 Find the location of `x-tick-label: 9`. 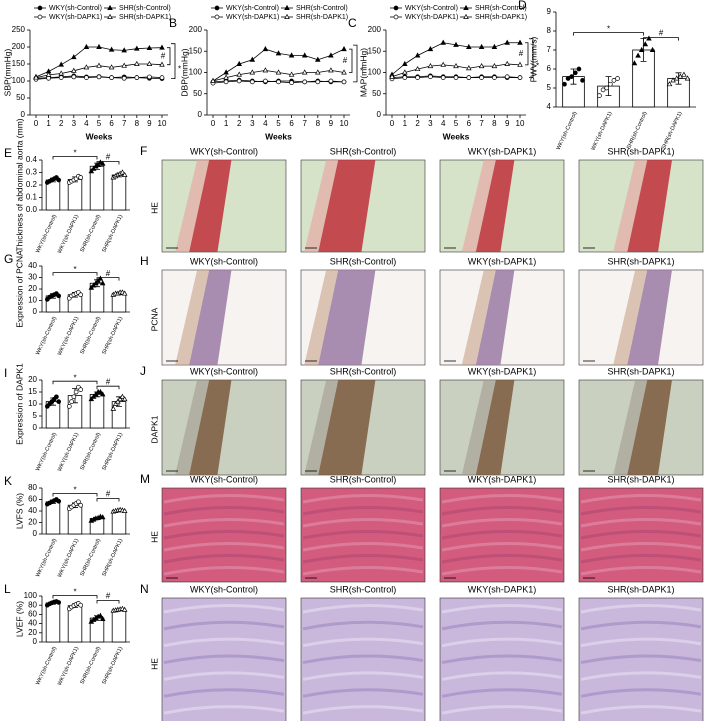

x-tick-label: 9 is located at coordinates (149, 123).